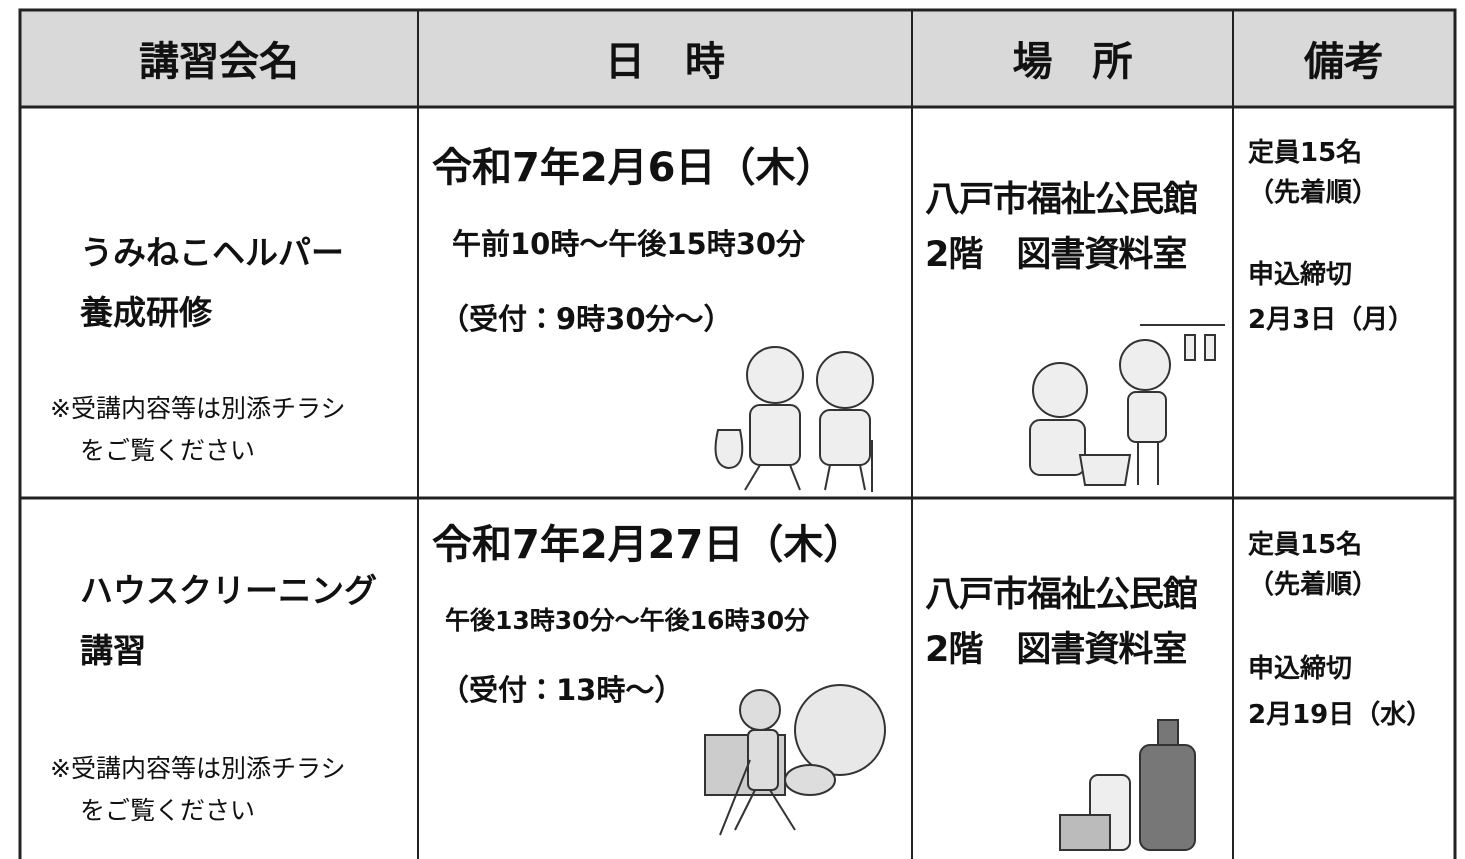 The height and width of the screenshot is (859, 1465). Describe the element at coordinates (1072, 62) in the screenshot. I see `header-cell: 場 所` at that location.